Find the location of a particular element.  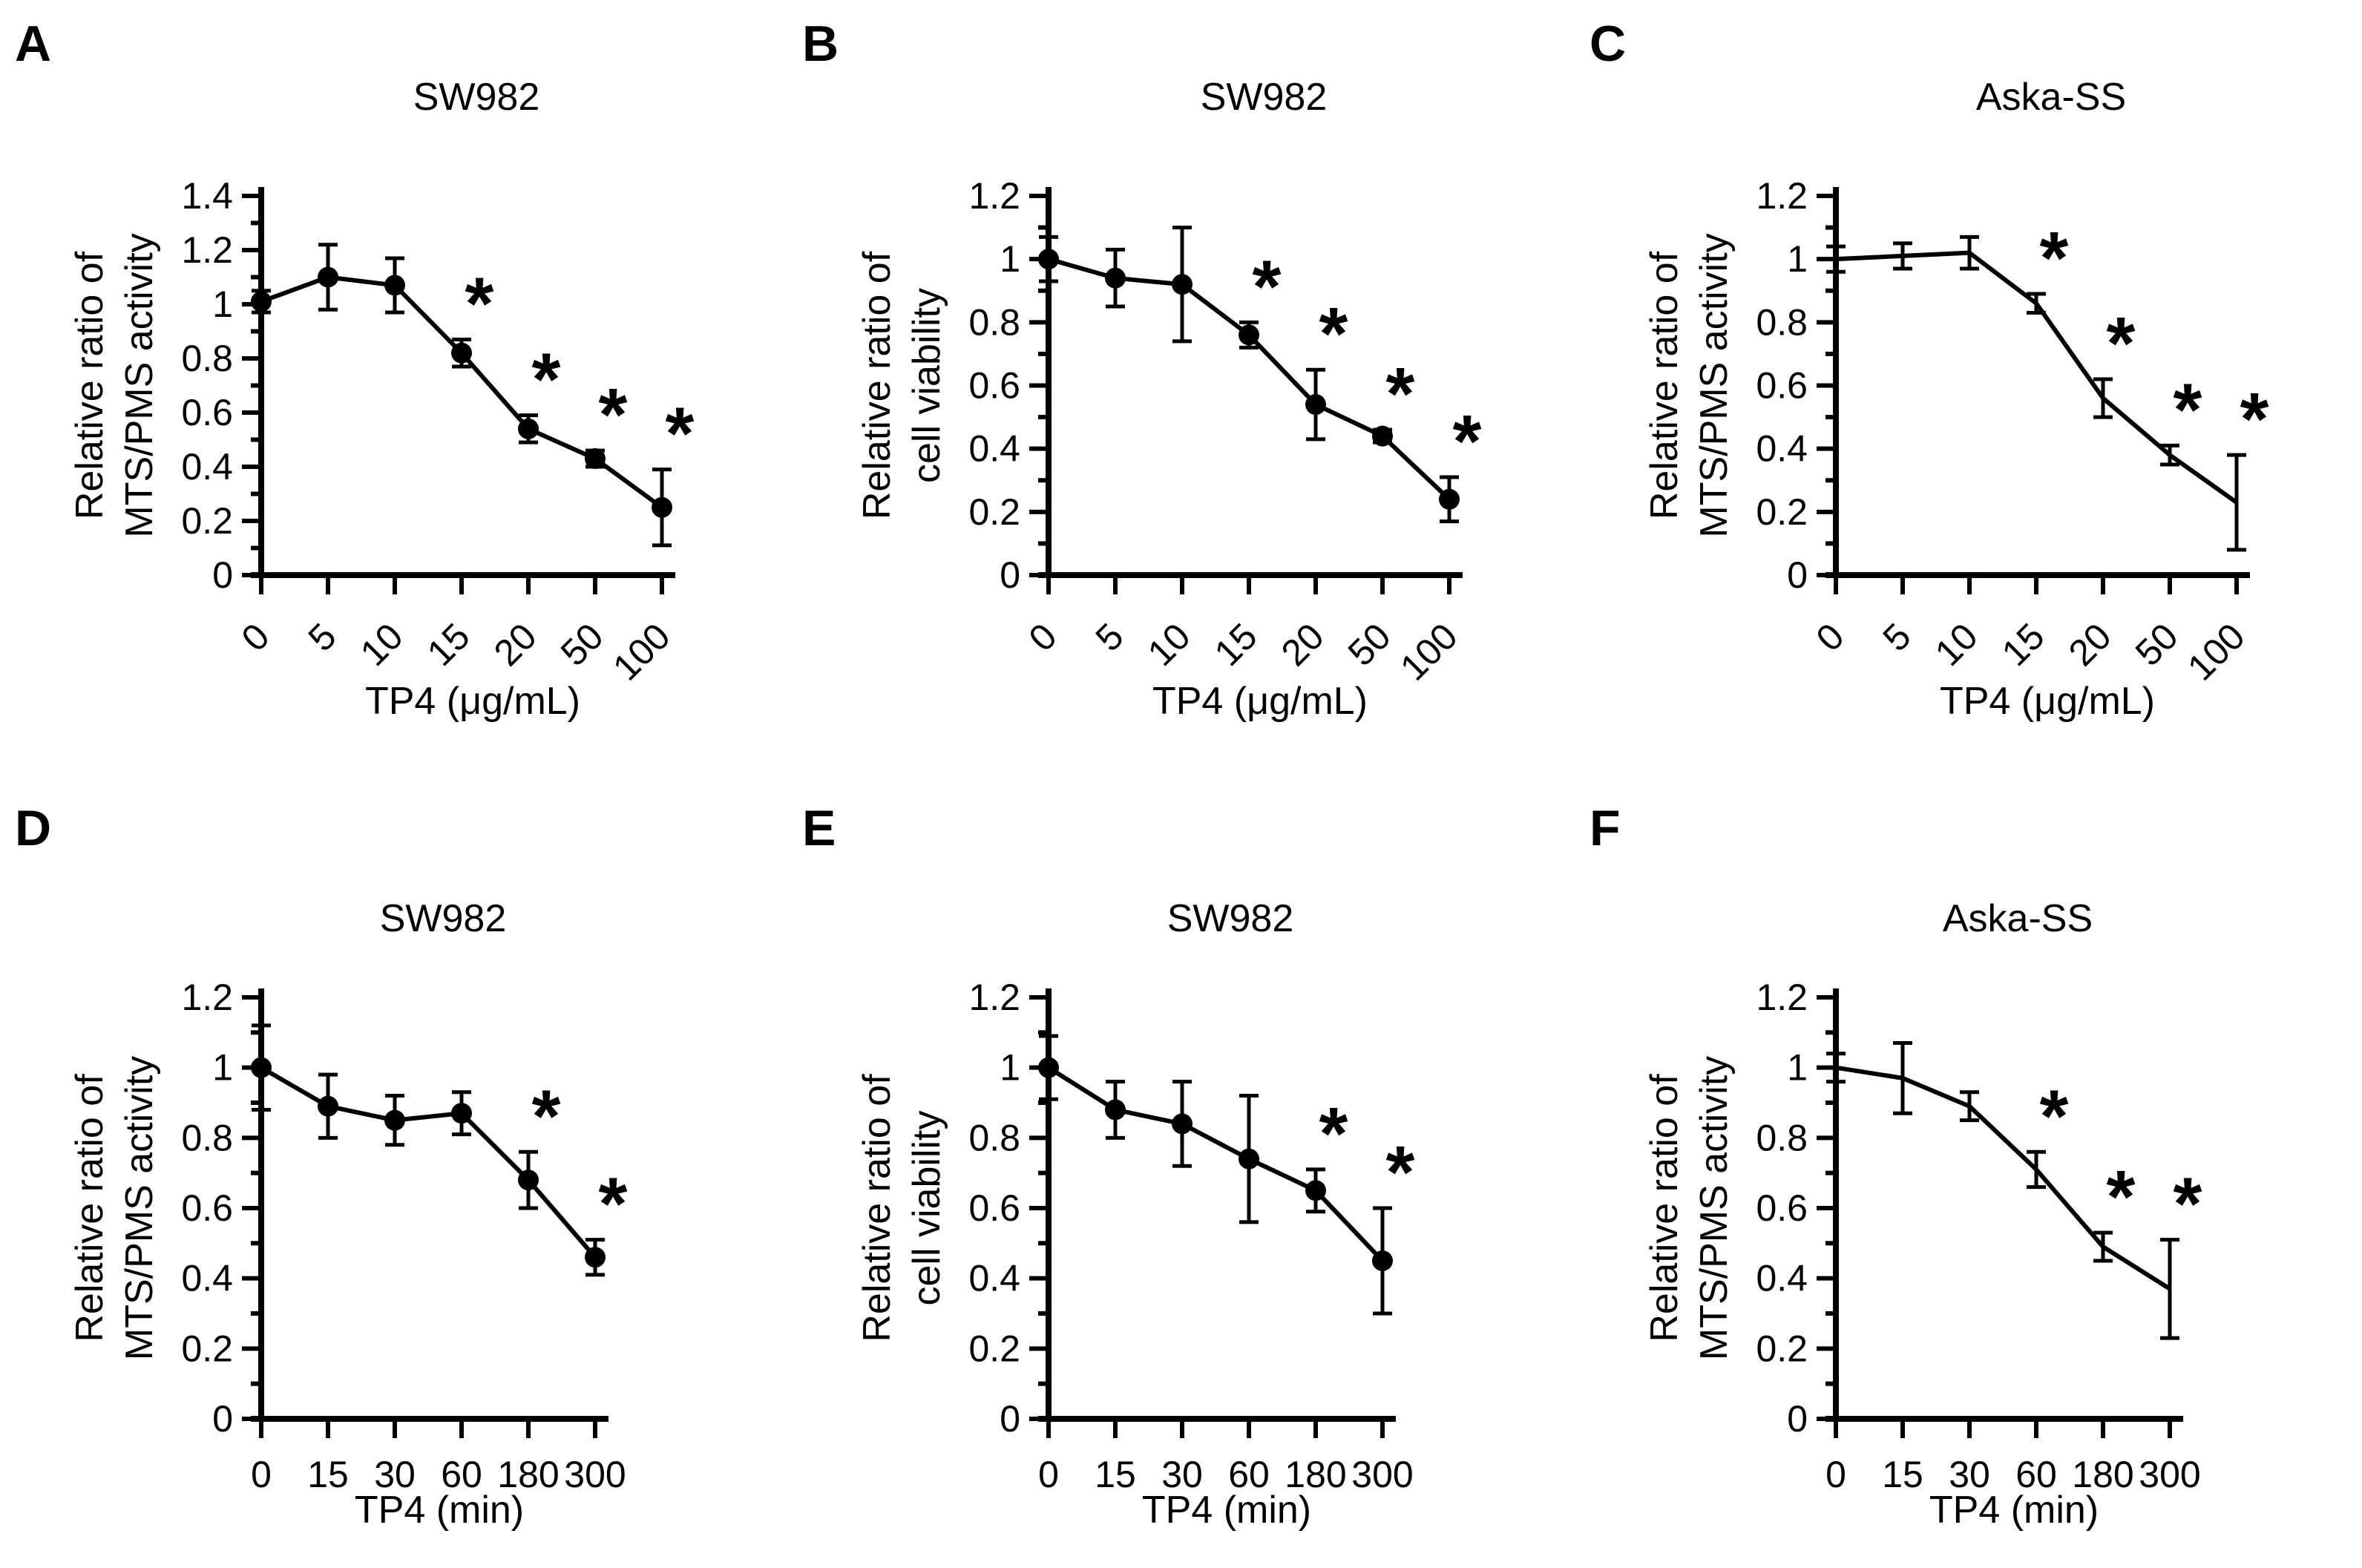

y-tick-label: 1.4 is located at coordinates (207, 196).